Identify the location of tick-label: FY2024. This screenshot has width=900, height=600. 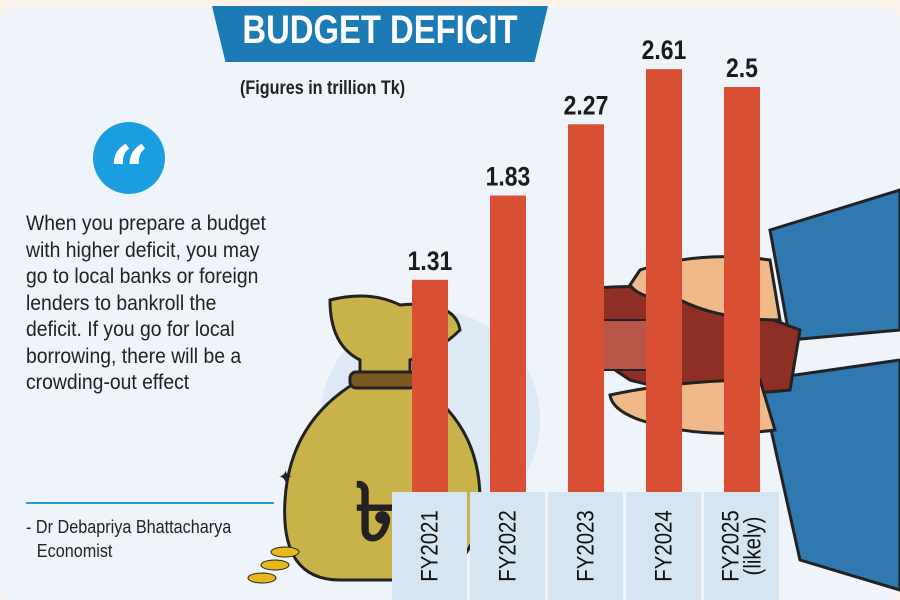
(663, 545).